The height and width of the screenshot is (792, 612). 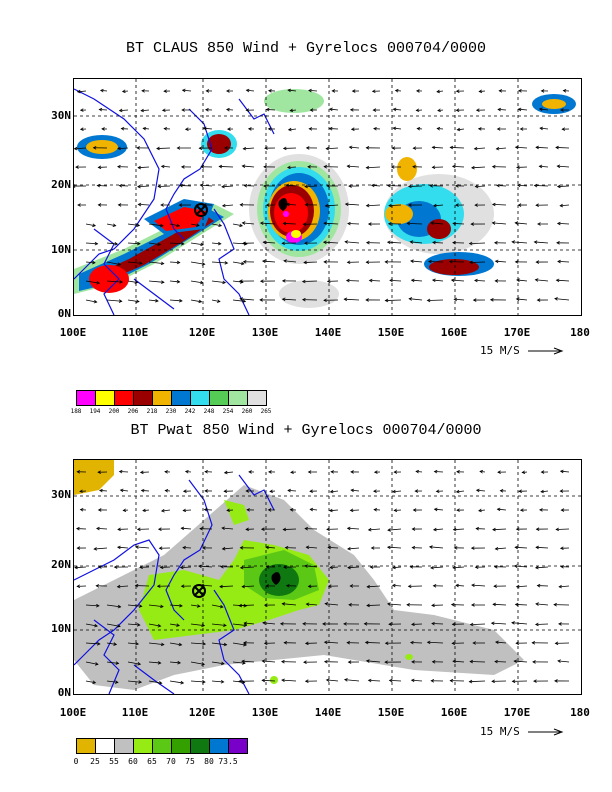 What do you see at coordinates (454, 712) in the screenshot?
I see `p2-lon-160e: 160E` at bounding box center [454, 712].